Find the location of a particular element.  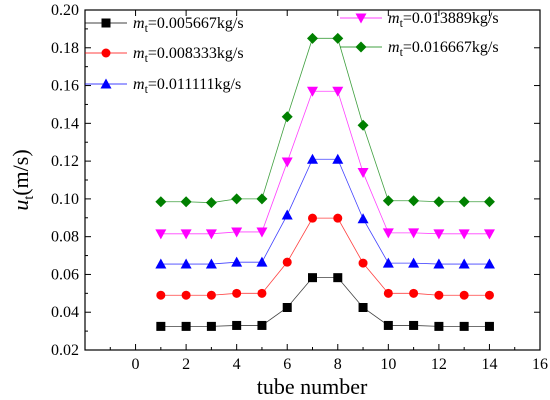

legend-entry-1: mt=0.005667kg/s is located at coordinates (164, 25).